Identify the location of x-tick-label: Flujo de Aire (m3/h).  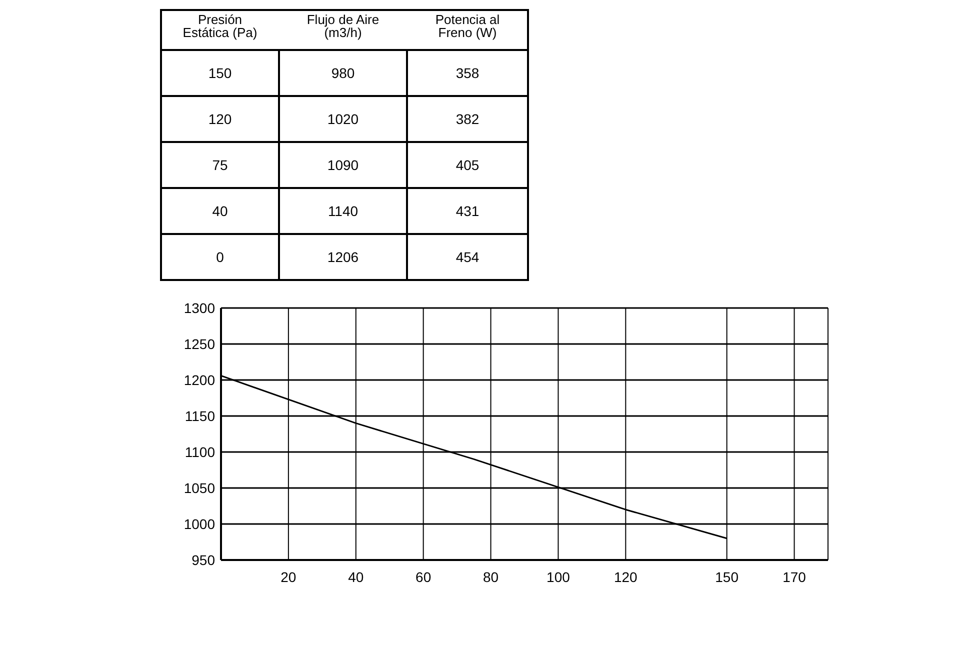
(343, 26).